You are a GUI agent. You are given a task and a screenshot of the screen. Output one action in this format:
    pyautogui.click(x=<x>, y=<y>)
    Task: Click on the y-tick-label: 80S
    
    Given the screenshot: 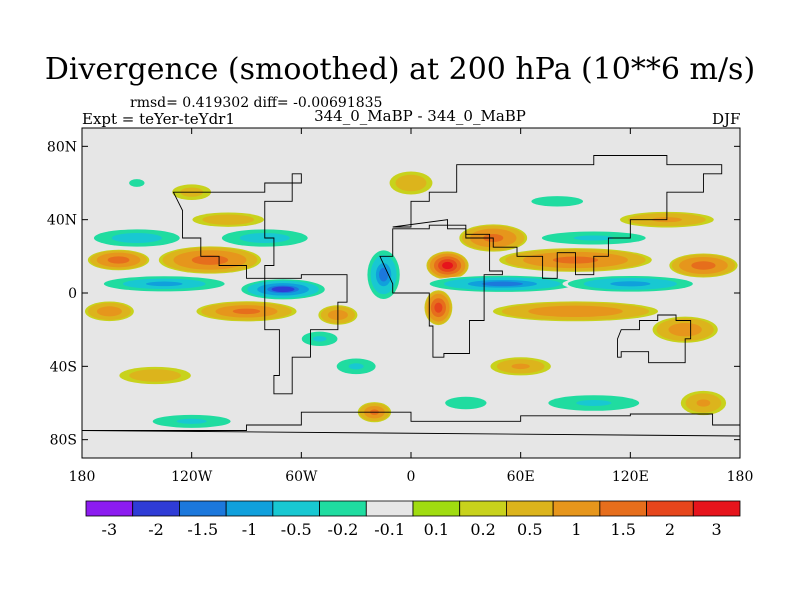 What is the action you would take?
    pyautogui.click(x=63, y=441)
    